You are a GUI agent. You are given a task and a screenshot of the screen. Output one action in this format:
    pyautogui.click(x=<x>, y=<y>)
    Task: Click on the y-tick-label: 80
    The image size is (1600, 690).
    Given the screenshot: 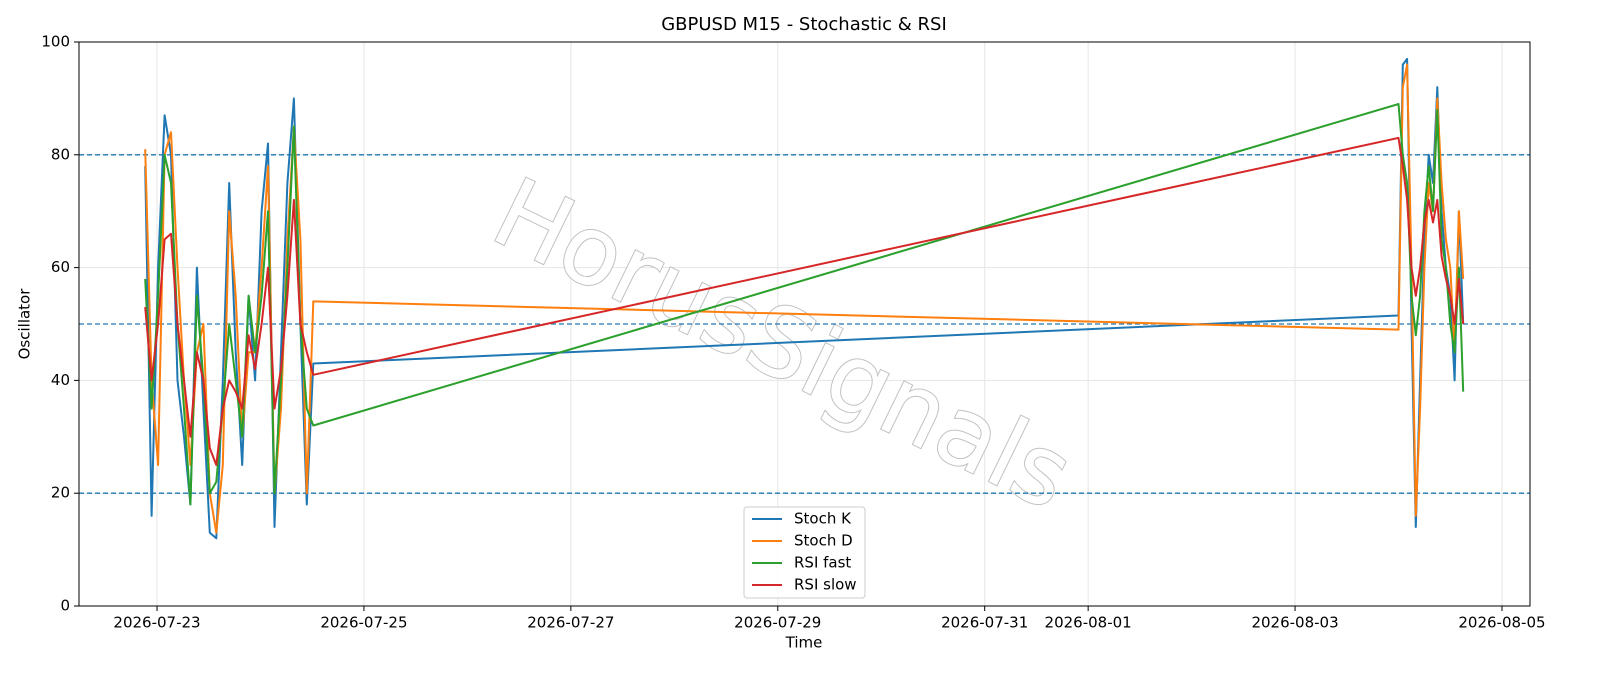 What is the action you would take?
    pyautogui.click(x=60, y=154)
    